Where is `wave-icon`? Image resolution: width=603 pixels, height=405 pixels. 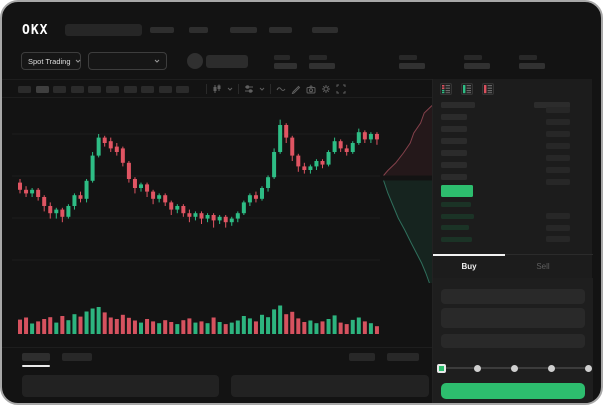
wave-icon is located at coordinates (281, 89).